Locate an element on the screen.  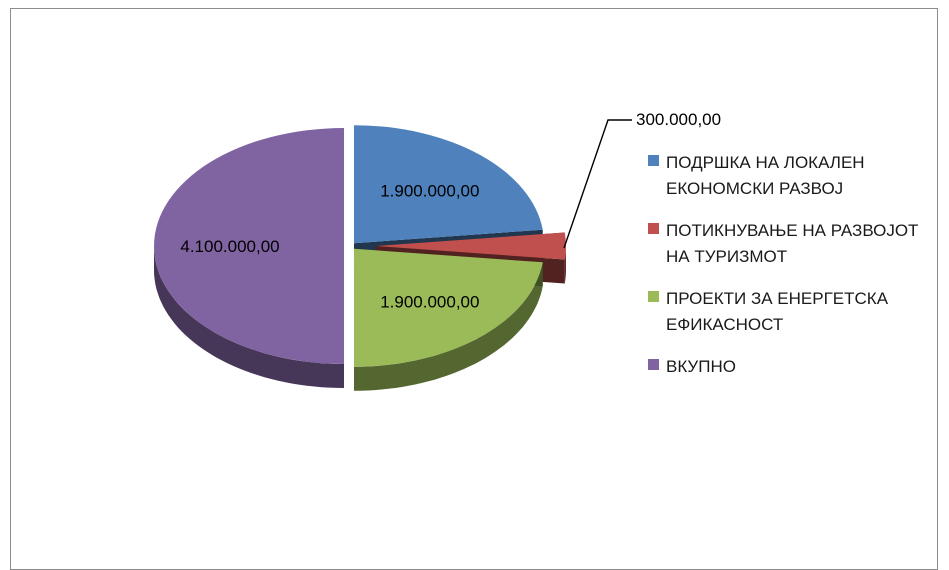
legend-label: ВКУПНО is located at coordinates (701, 366).